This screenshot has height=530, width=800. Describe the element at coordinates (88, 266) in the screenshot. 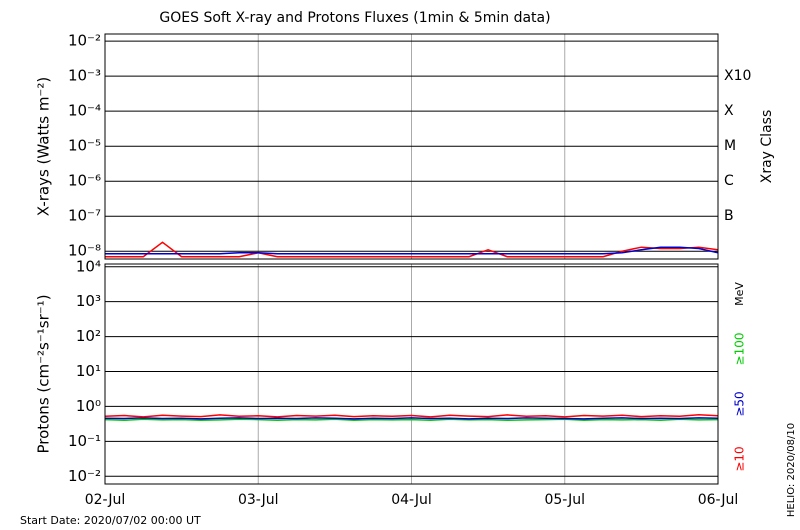

I see `y-tick-label: 10⁴` at that location.